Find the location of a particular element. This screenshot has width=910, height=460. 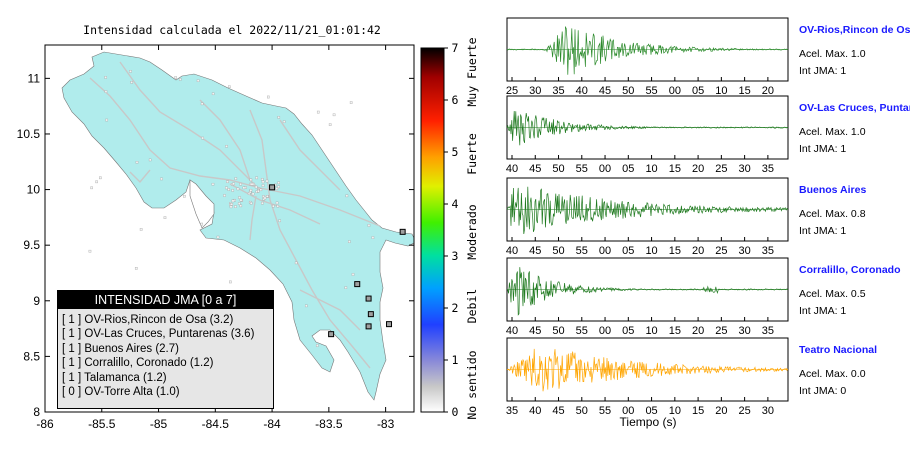

legend-row: [ 1 ] Talamanca (1.2) is located at coordinates (114, 377).